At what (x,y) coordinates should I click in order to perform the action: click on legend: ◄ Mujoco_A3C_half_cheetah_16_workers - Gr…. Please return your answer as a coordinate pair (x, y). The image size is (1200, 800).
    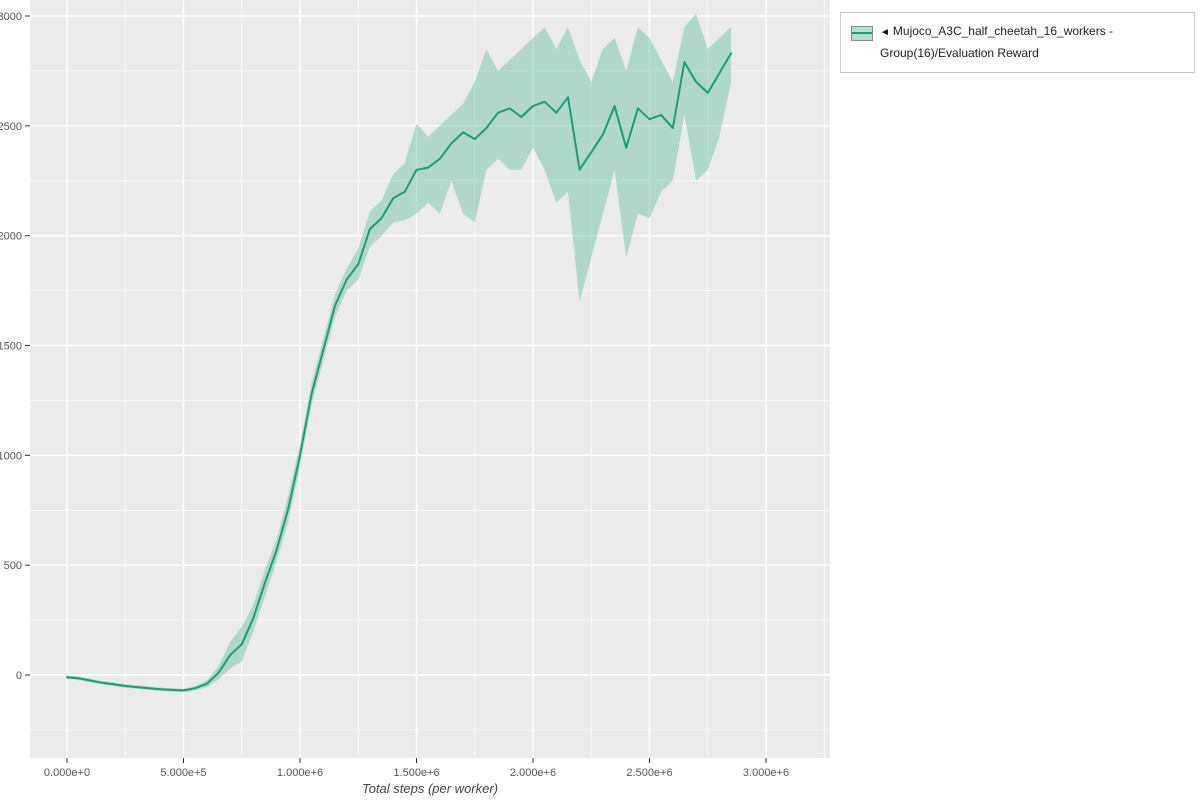
    Looking at the image, I should click on (1017, 43).